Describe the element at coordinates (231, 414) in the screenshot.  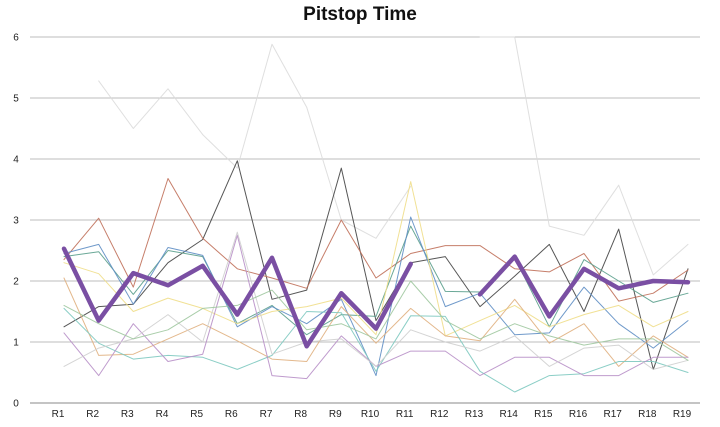
I see `x-tick-label: R6` at that location.